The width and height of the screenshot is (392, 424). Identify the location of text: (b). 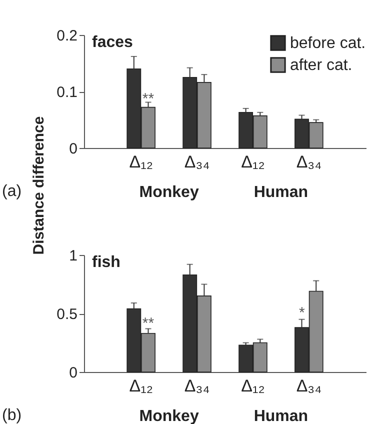
(12, 415).